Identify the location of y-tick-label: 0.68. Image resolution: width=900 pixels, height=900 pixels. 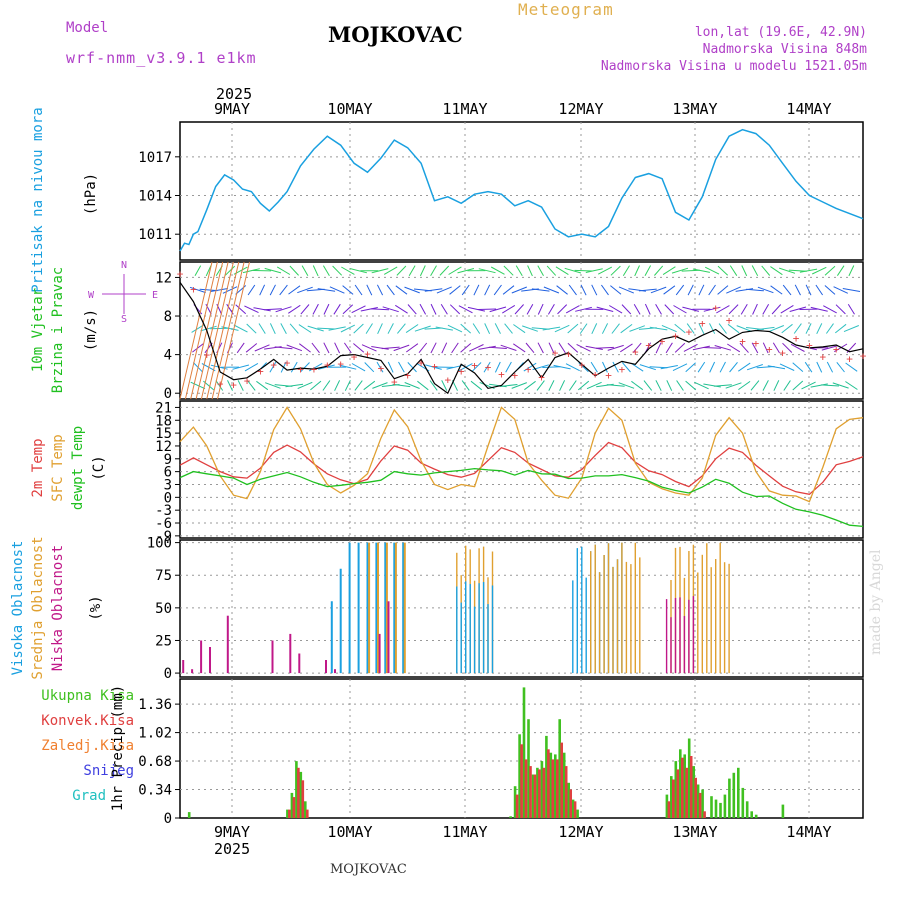
(155, 762).